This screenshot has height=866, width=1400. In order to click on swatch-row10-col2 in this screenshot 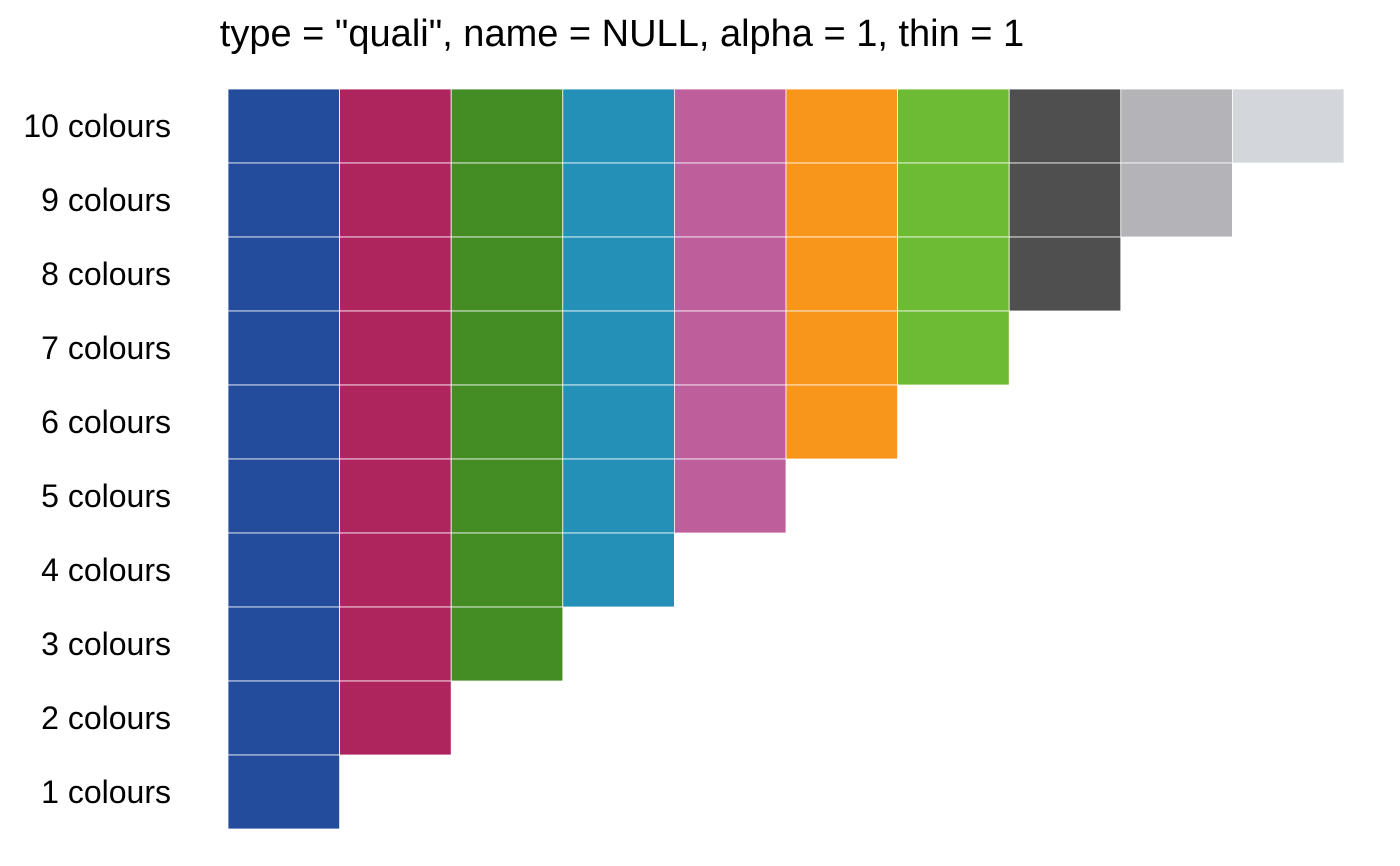, I will do `click(395, 126)`.